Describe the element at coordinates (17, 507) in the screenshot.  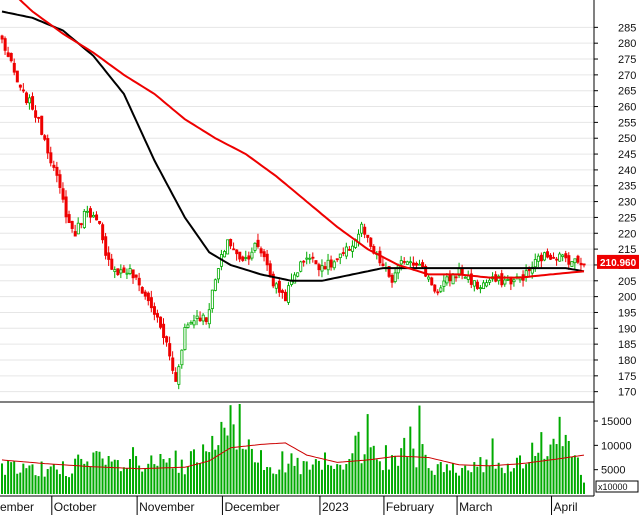
I see `month-label: ember` at that location.